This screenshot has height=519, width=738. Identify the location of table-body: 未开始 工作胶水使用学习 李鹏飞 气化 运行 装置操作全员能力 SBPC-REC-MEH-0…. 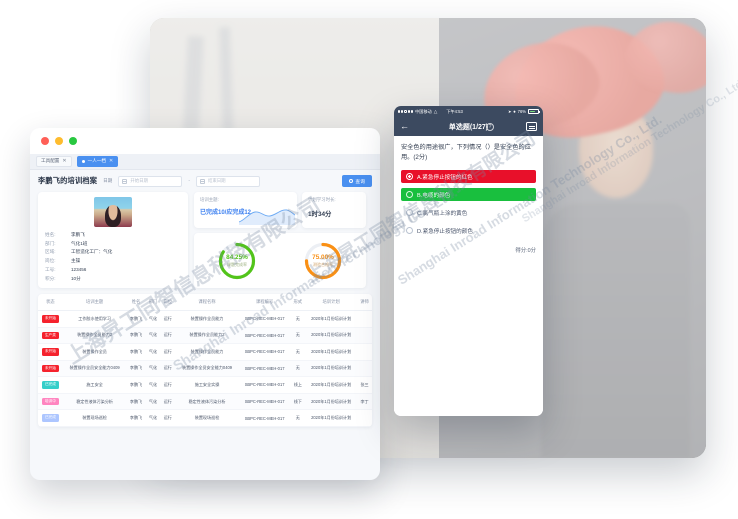
(205, 368).